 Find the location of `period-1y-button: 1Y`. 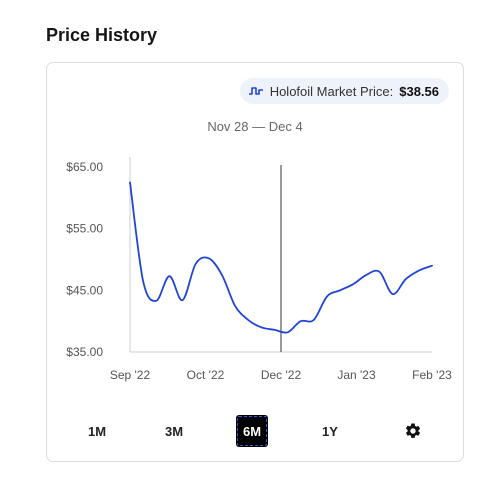

period-1y-button: 1Y is located at coordinates (330, 431).